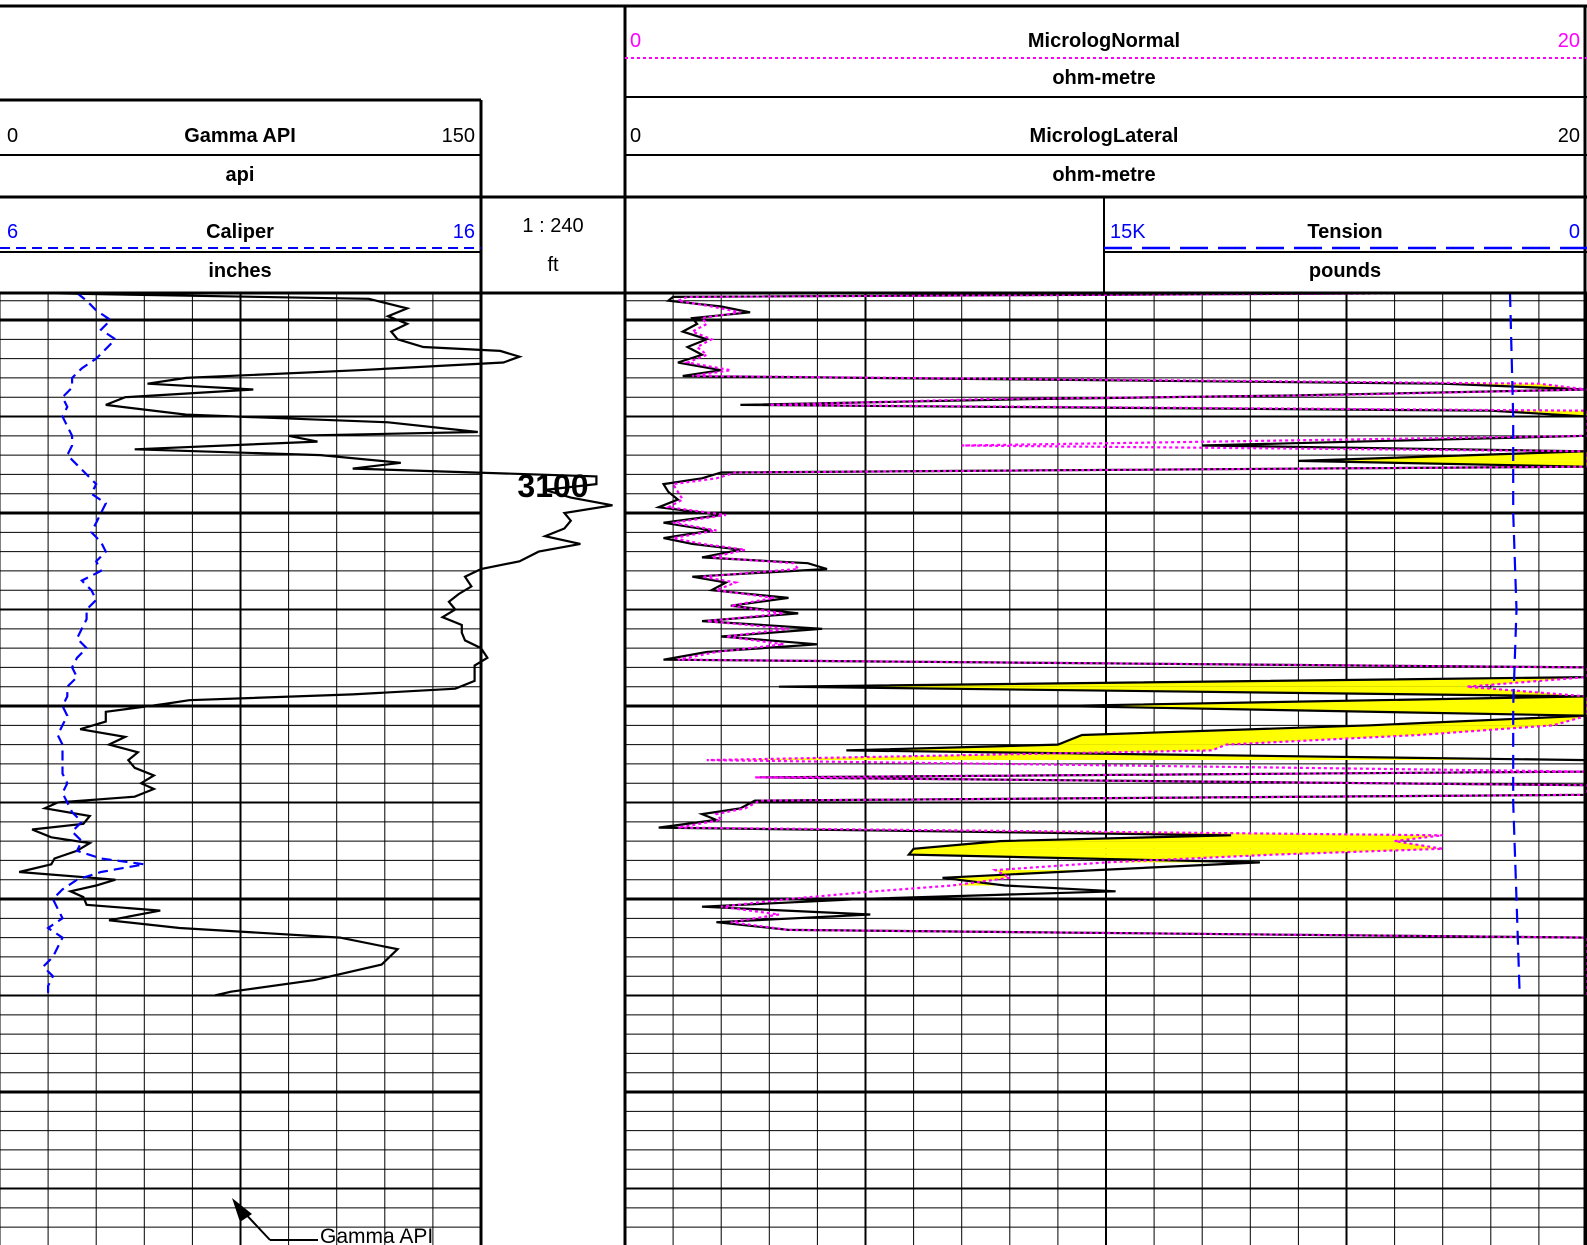 The width and height of the screenshot is (1587, 1245). I want to click on tension-min: 15K, so click(1128, 232).